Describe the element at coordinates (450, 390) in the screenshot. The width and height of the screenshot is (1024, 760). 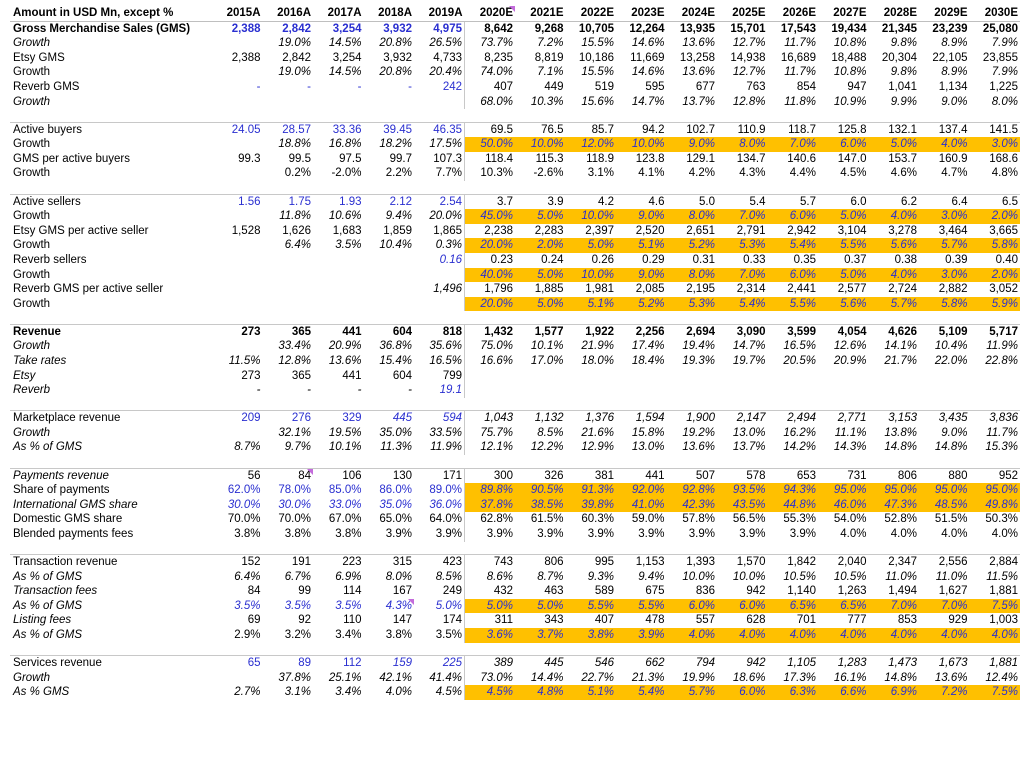
I see `value-cell: 19.1` at that location.